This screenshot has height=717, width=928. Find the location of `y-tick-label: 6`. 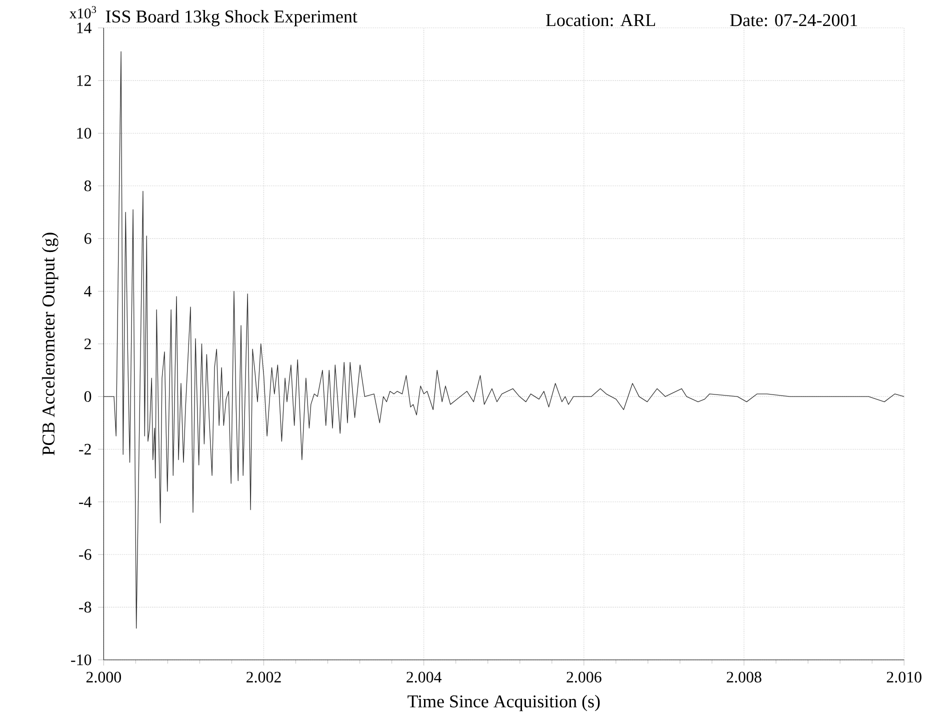

y-tick-label: 6 is located at coordinates (88, 238).